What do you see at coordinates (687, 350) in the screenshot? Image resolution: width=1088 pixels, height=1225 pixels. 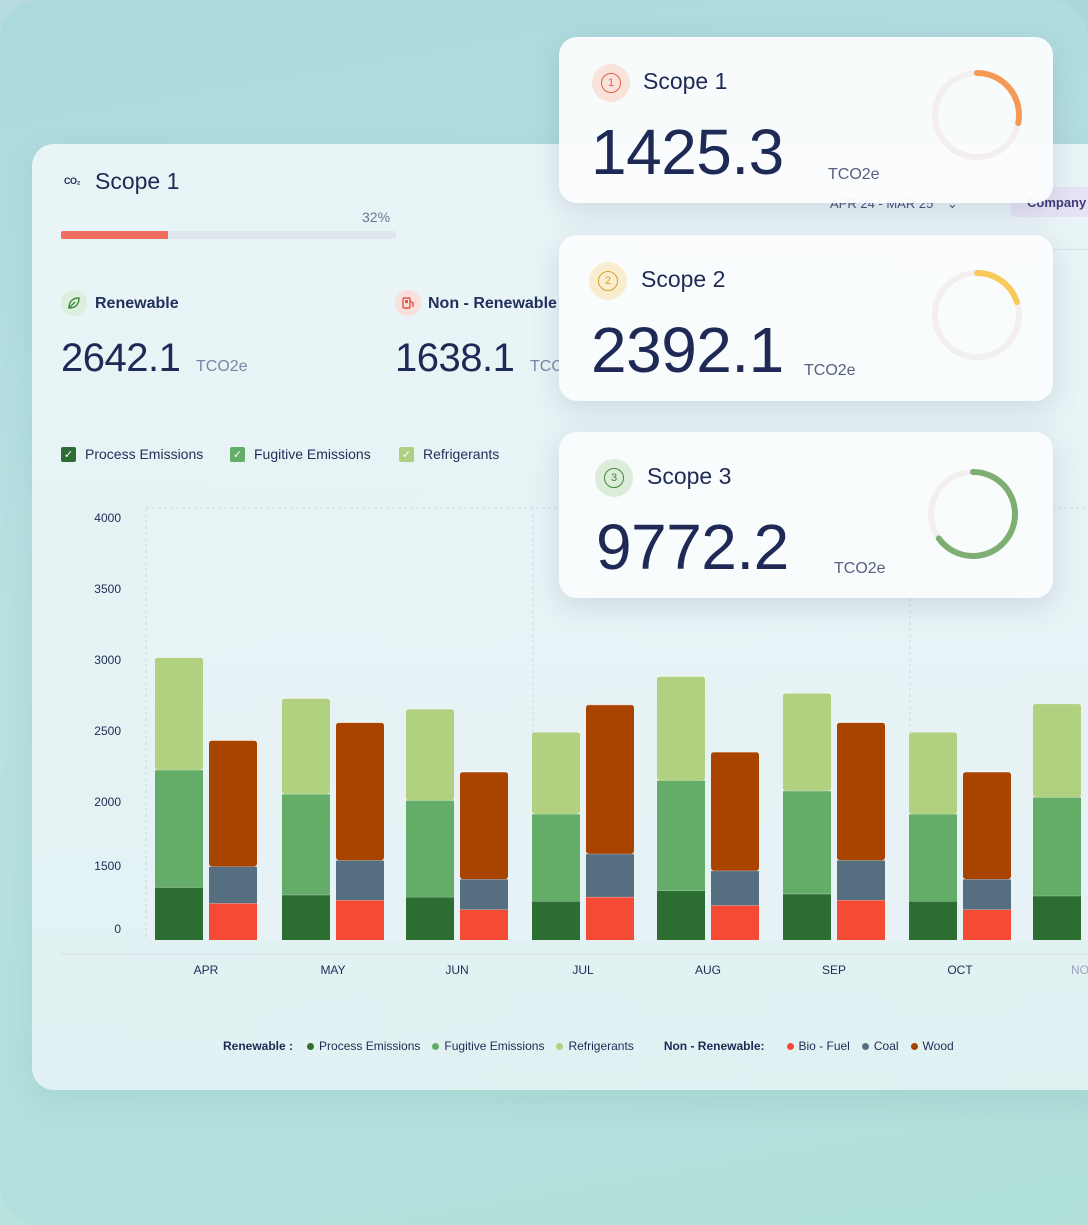 I see `scope-value: 2392.1` at bounding box center [687, 350].